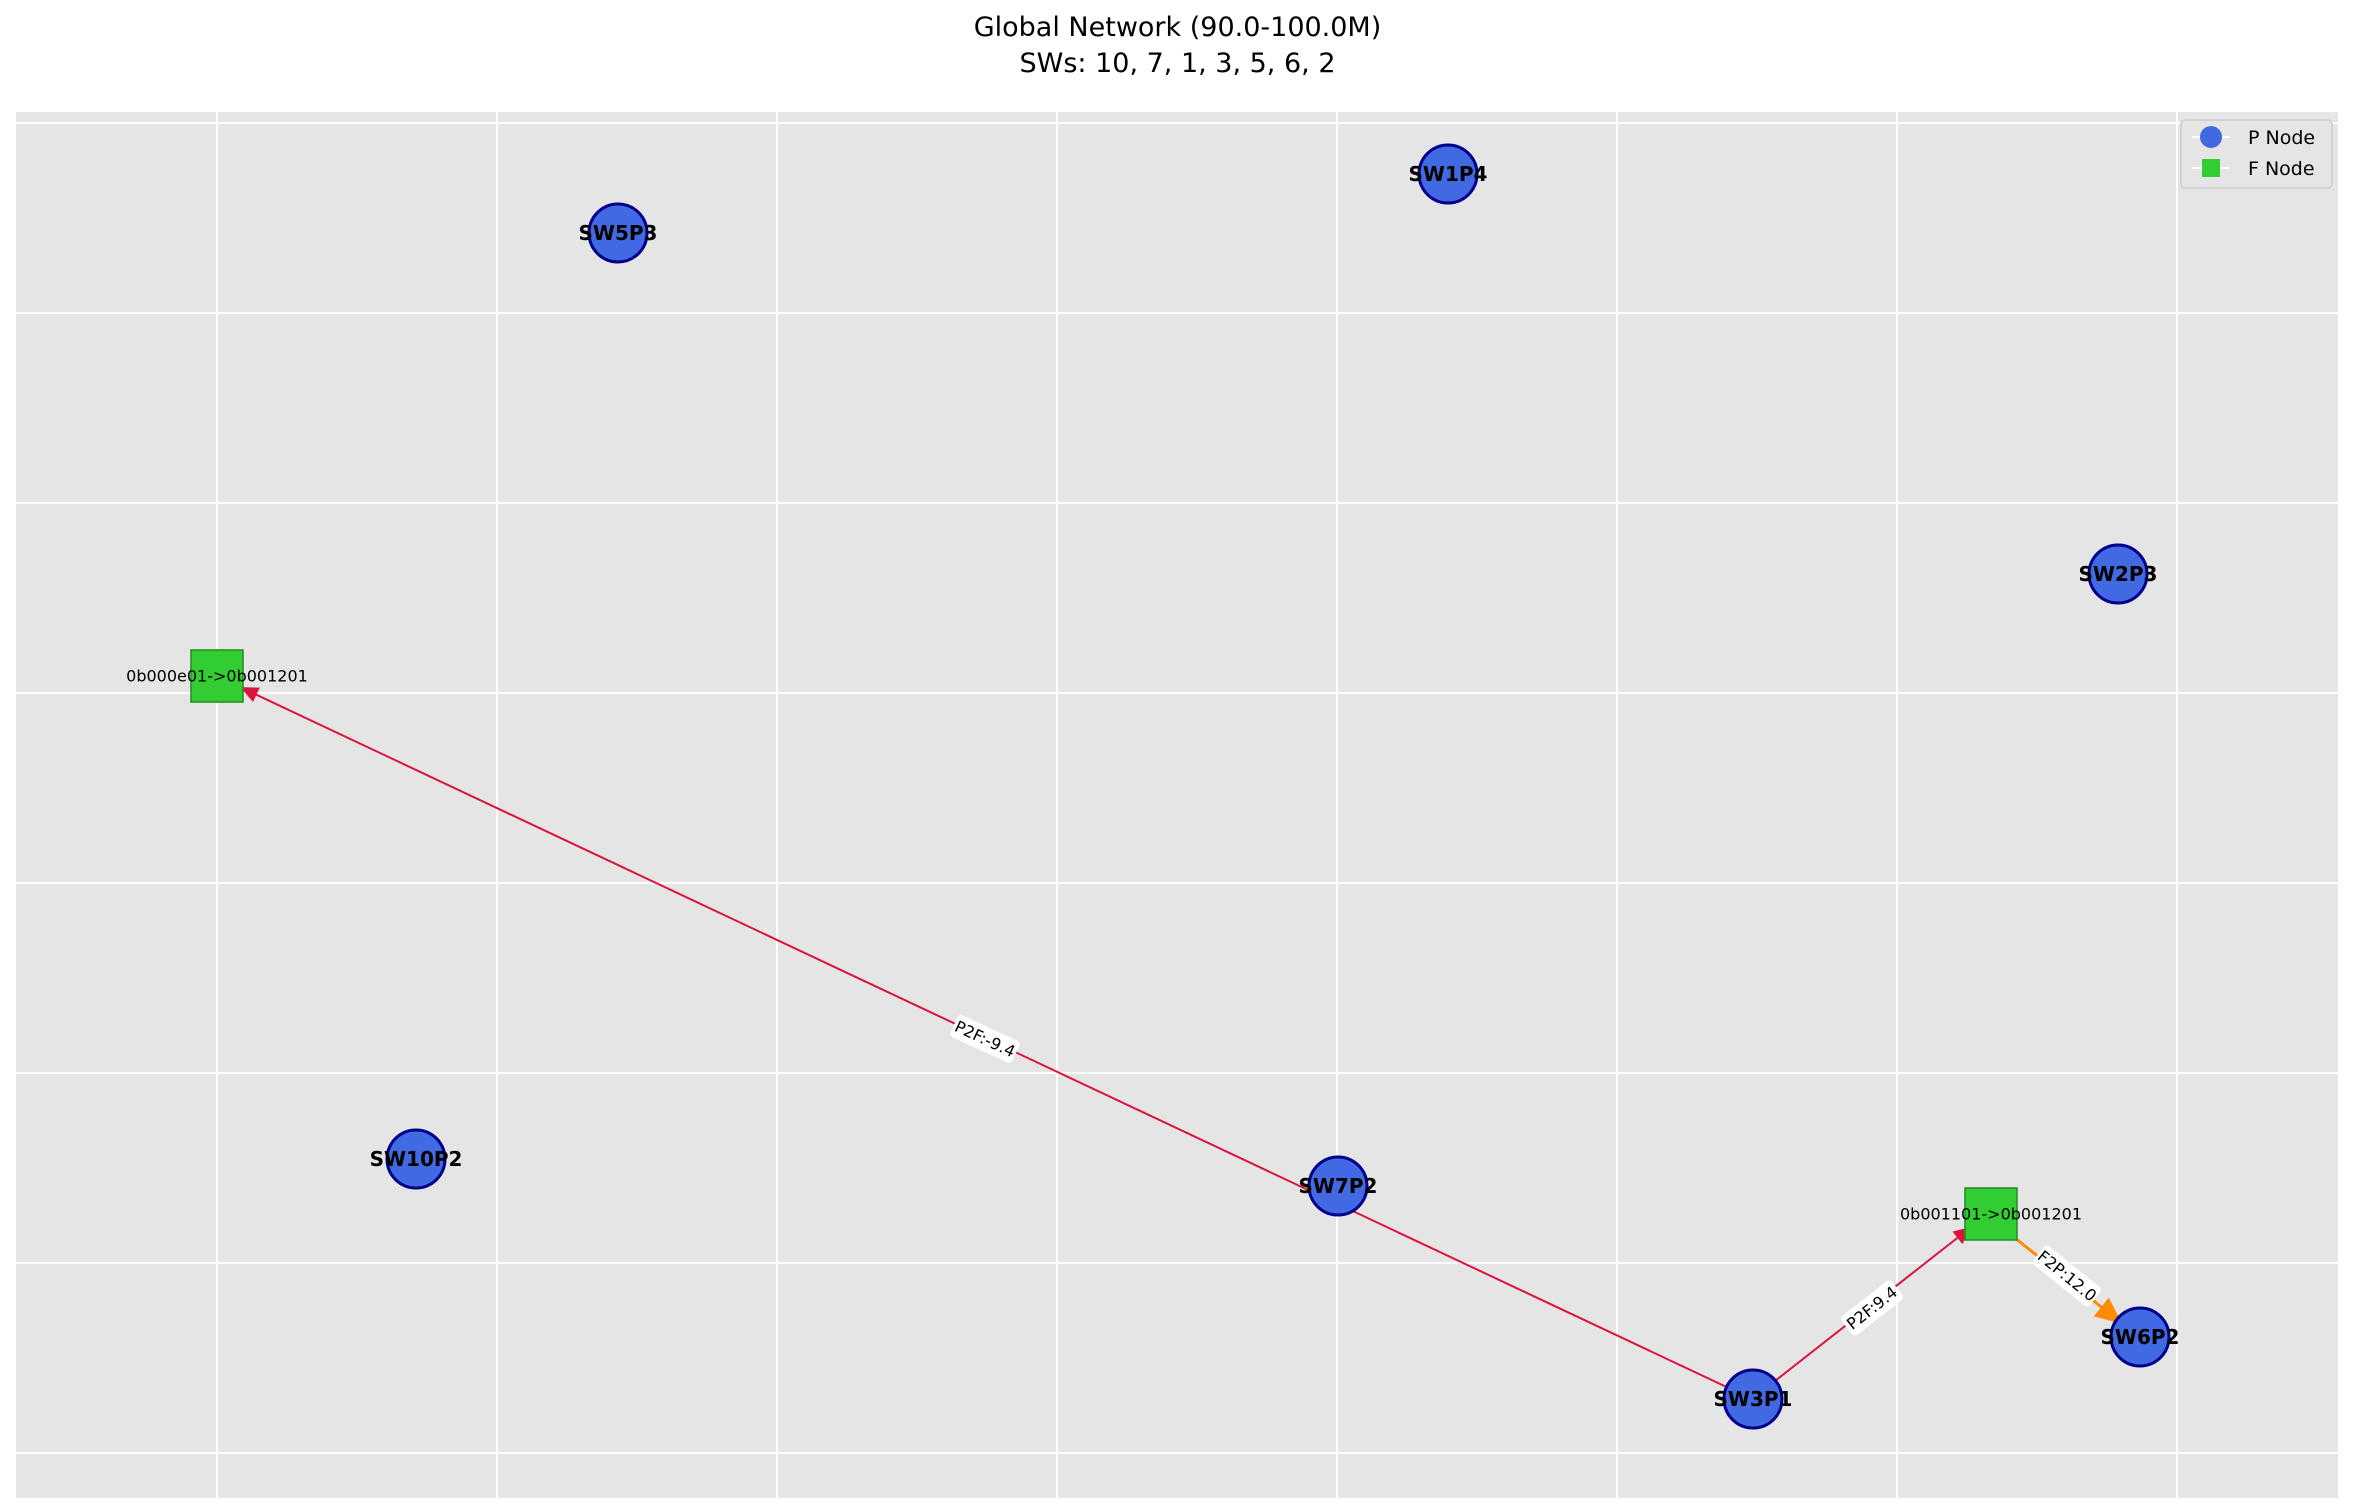 The image size is (2355, 1512). I want to click on legend: P Node F Node, so click(2256, 154).